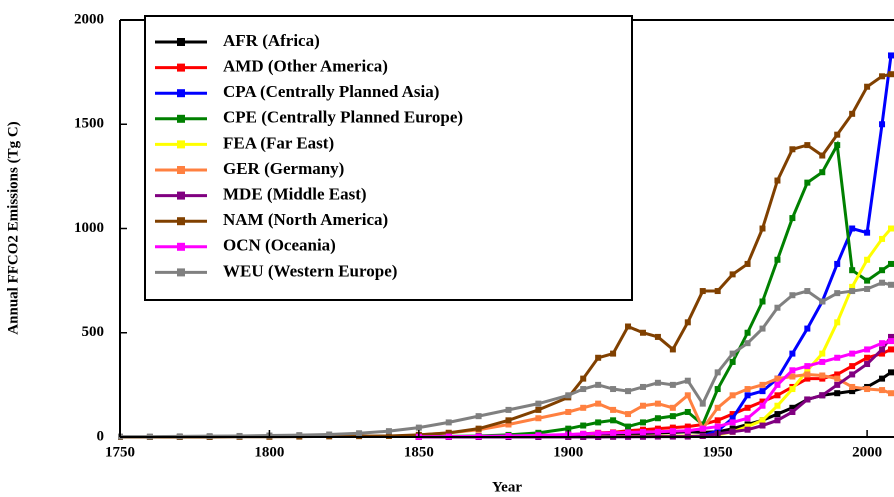 The image size is (894, 497). I want to click on y-tick-label: 500, so click(93, 332).